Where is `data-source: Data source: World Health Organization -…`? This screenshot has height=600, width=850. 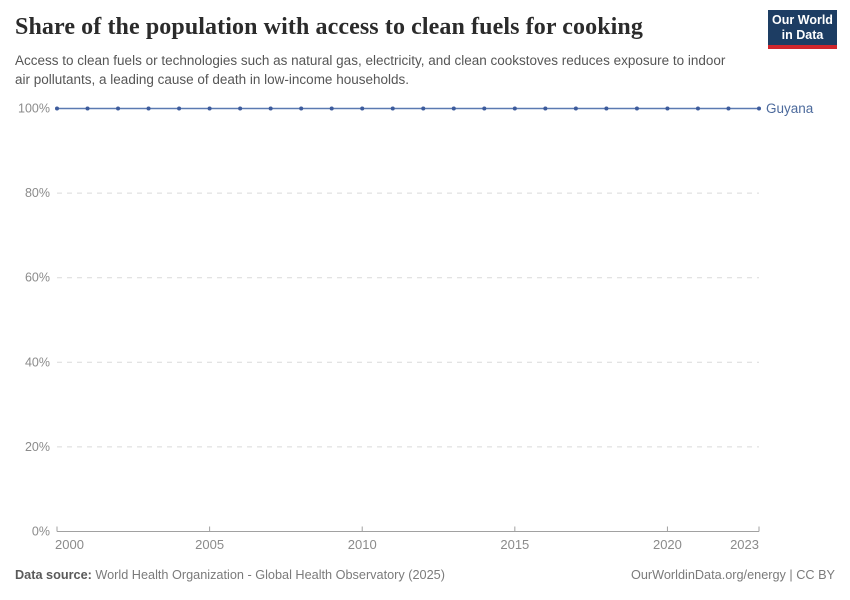
data-source: Data source: World Health Organization -… is located at coordinates (230, 575).